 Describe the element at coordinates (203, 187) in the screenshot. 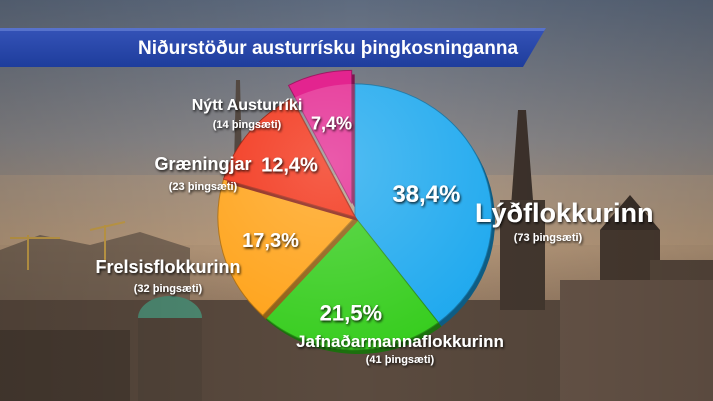

I see `slice-seats-label: (23 þingsæti)` at that location.